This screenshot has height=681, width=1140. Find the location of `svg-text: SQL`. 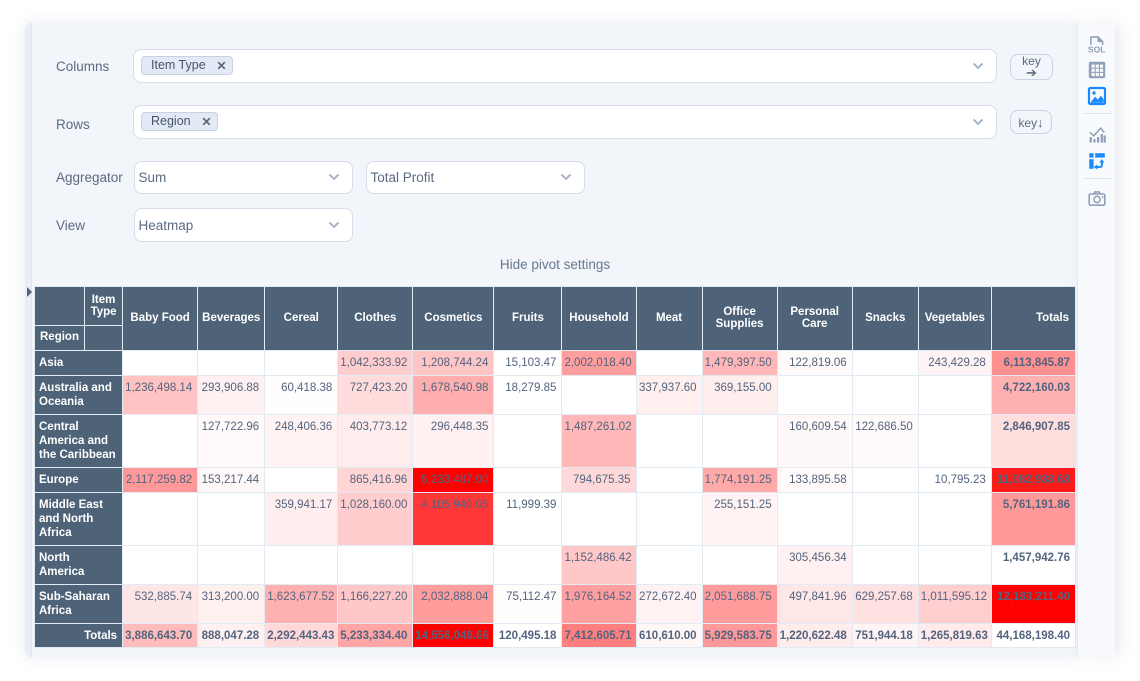

svg-text: SQL is located at coordinates (1097, 48).